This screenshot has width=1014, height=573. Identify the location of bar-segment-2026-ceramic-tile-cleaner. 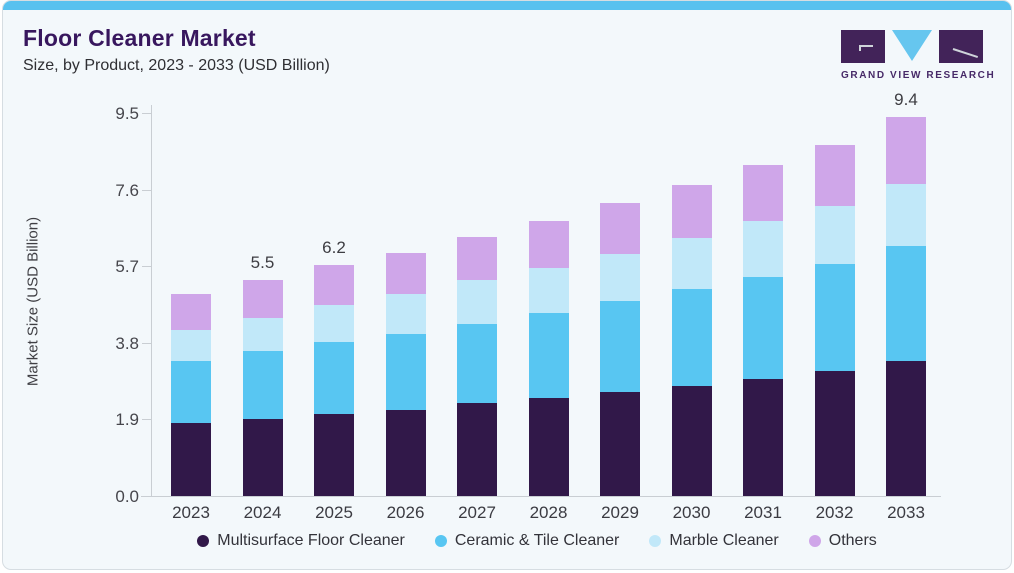
(405, 371).